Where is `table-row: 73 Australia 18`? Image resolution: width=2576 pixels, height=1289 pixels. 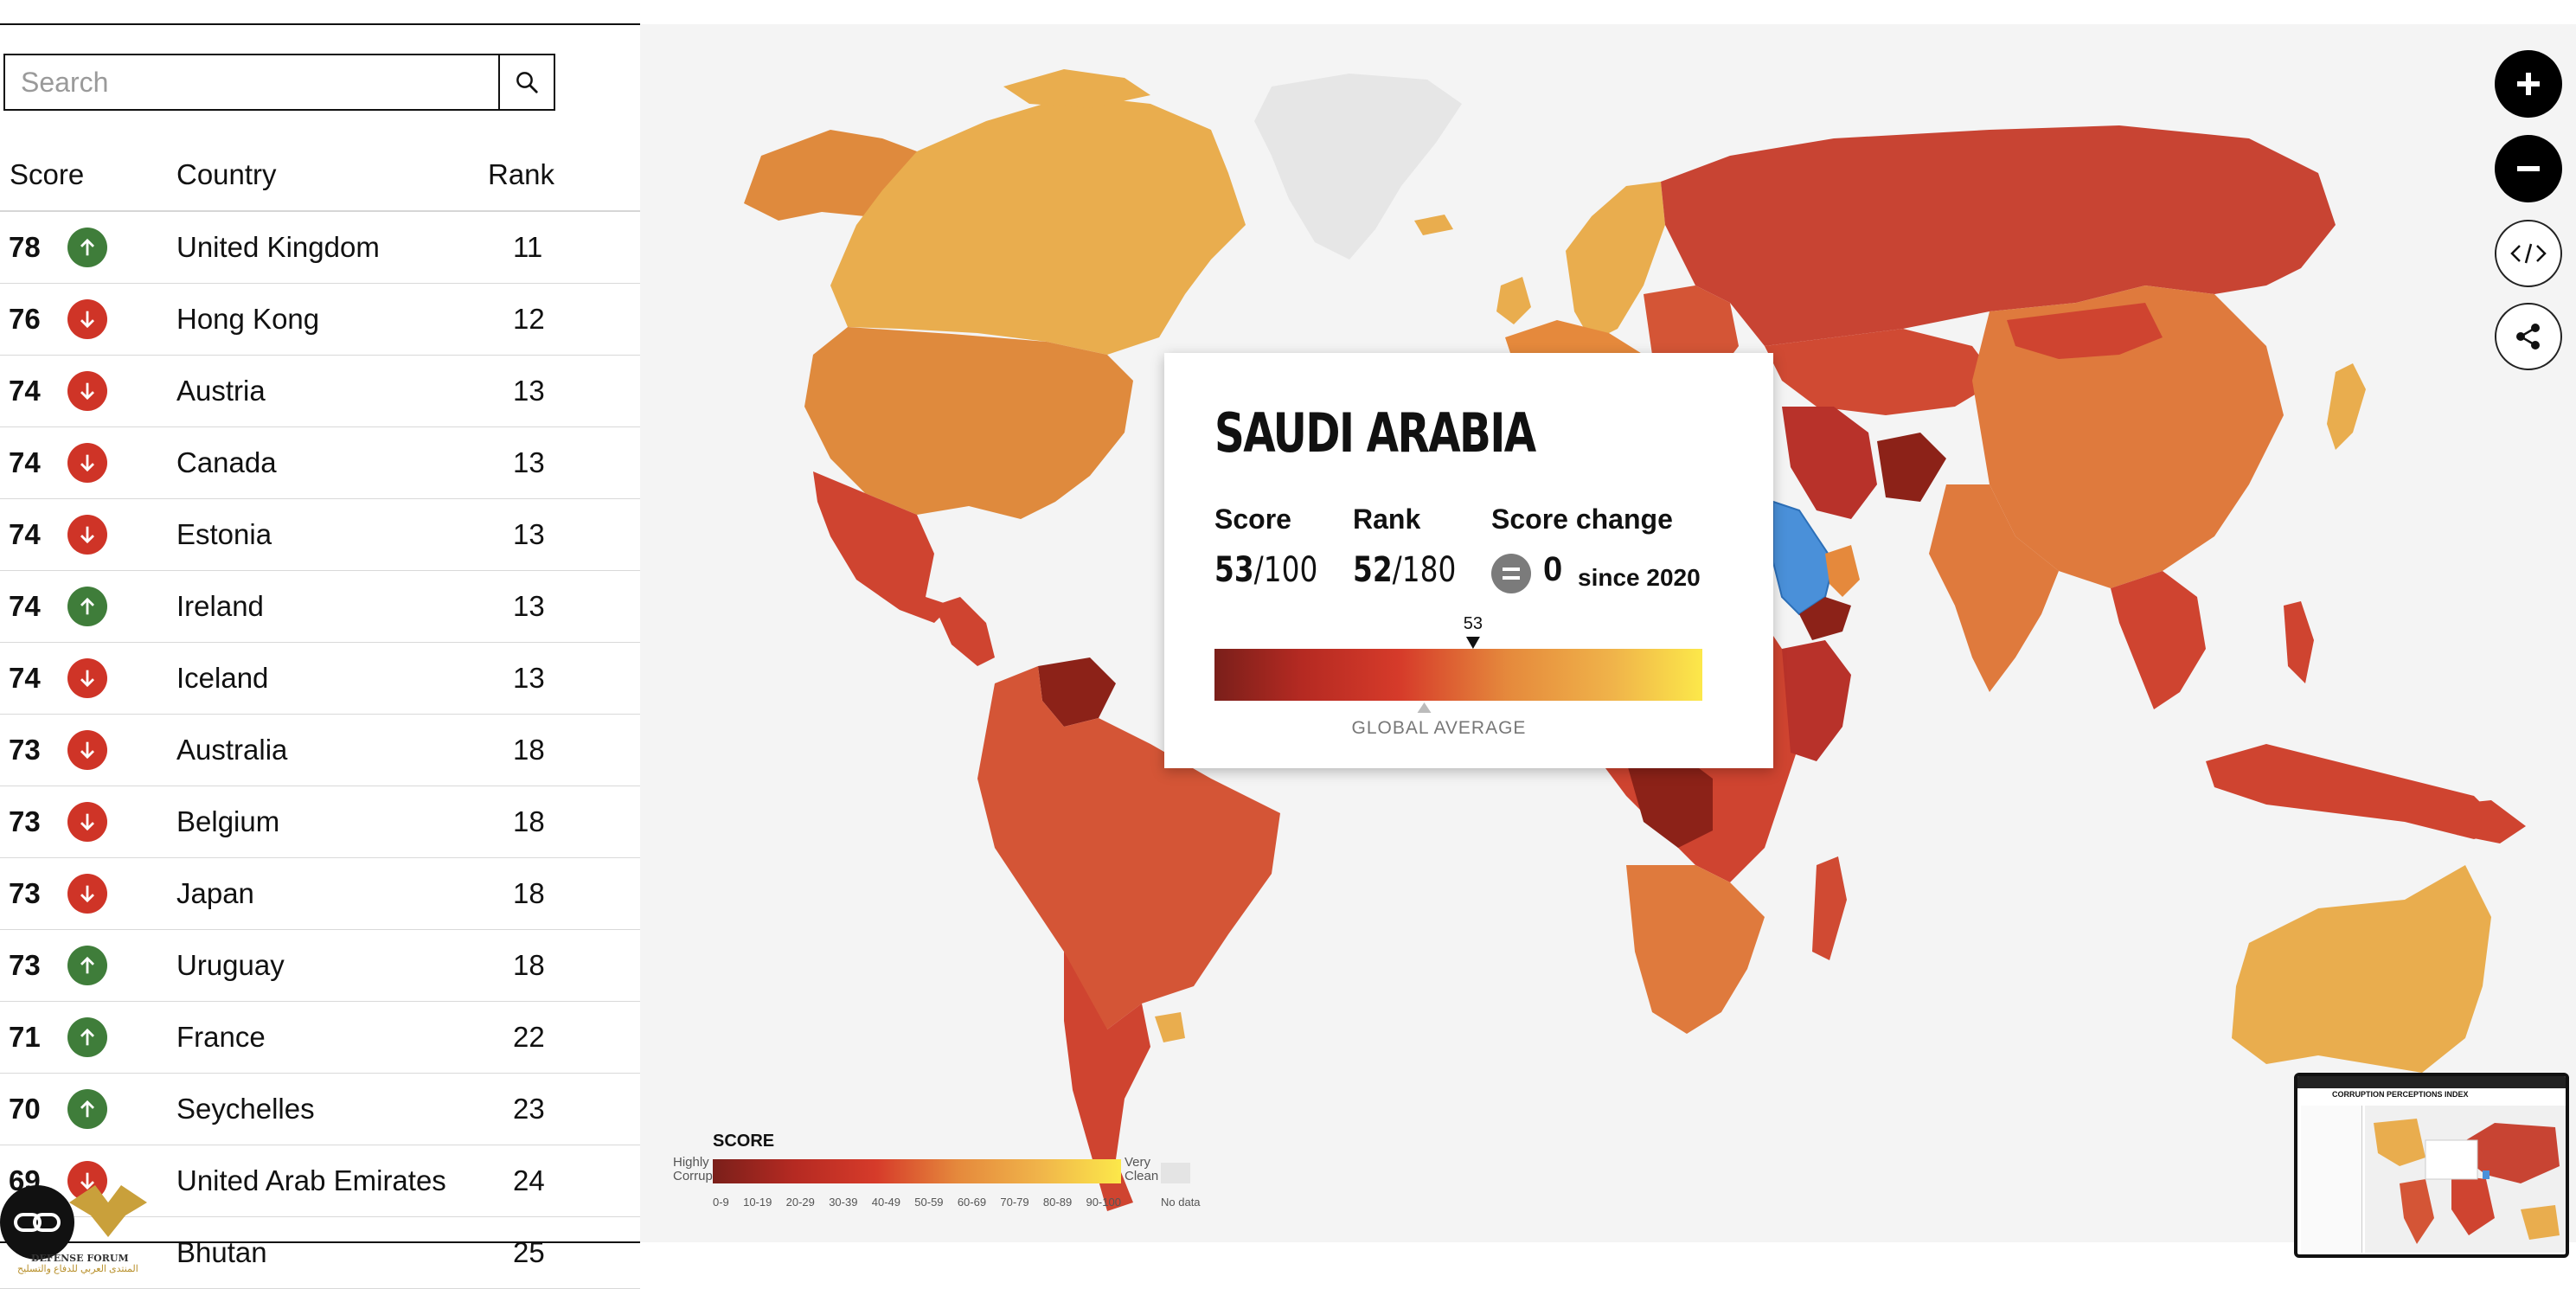
table-row: 73 Australia 18 is located at coordinates (320, 750).